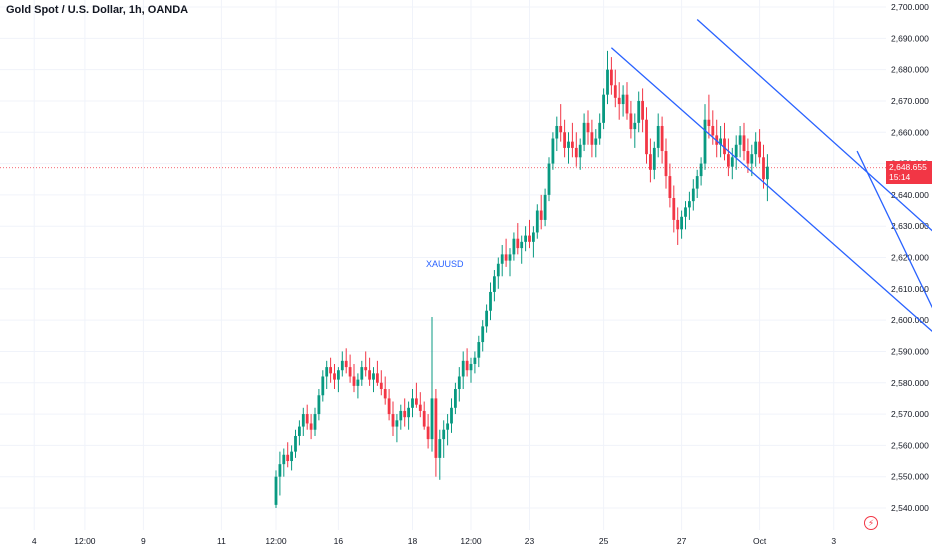  Describe the element at coordinates (910, 132) in the screenshot. I see `y-tick-label: 2,660.000` at that location.